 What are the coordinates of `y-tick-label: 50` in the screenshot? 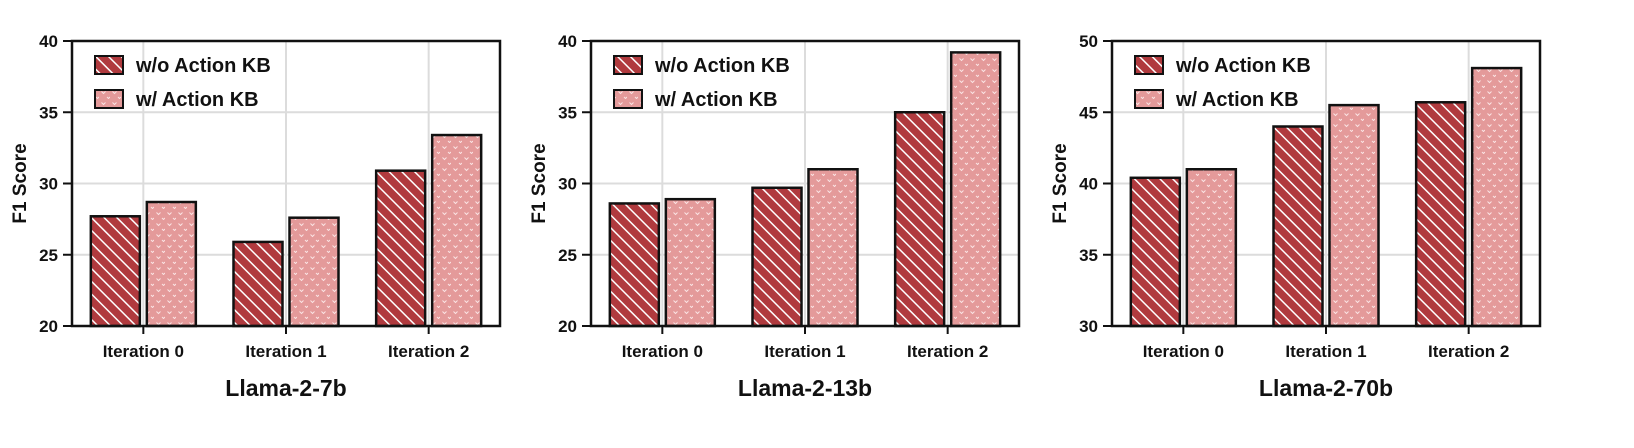 It's located at (1088, 41).